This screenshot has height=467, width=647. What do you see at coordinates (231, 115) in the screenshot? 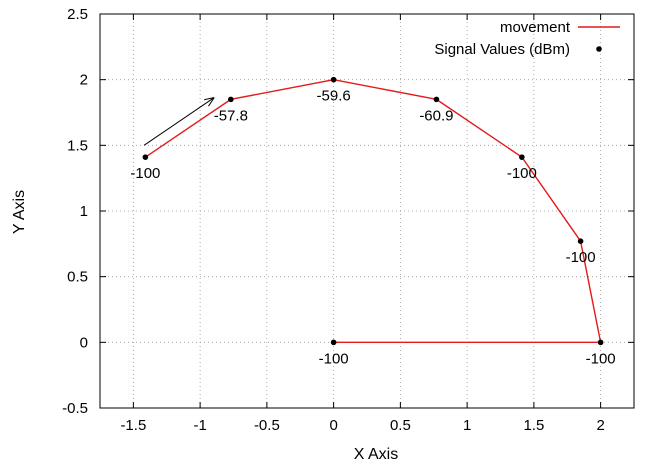
I see `signal-value-label: -57.8` at bounding box center [231, 115].